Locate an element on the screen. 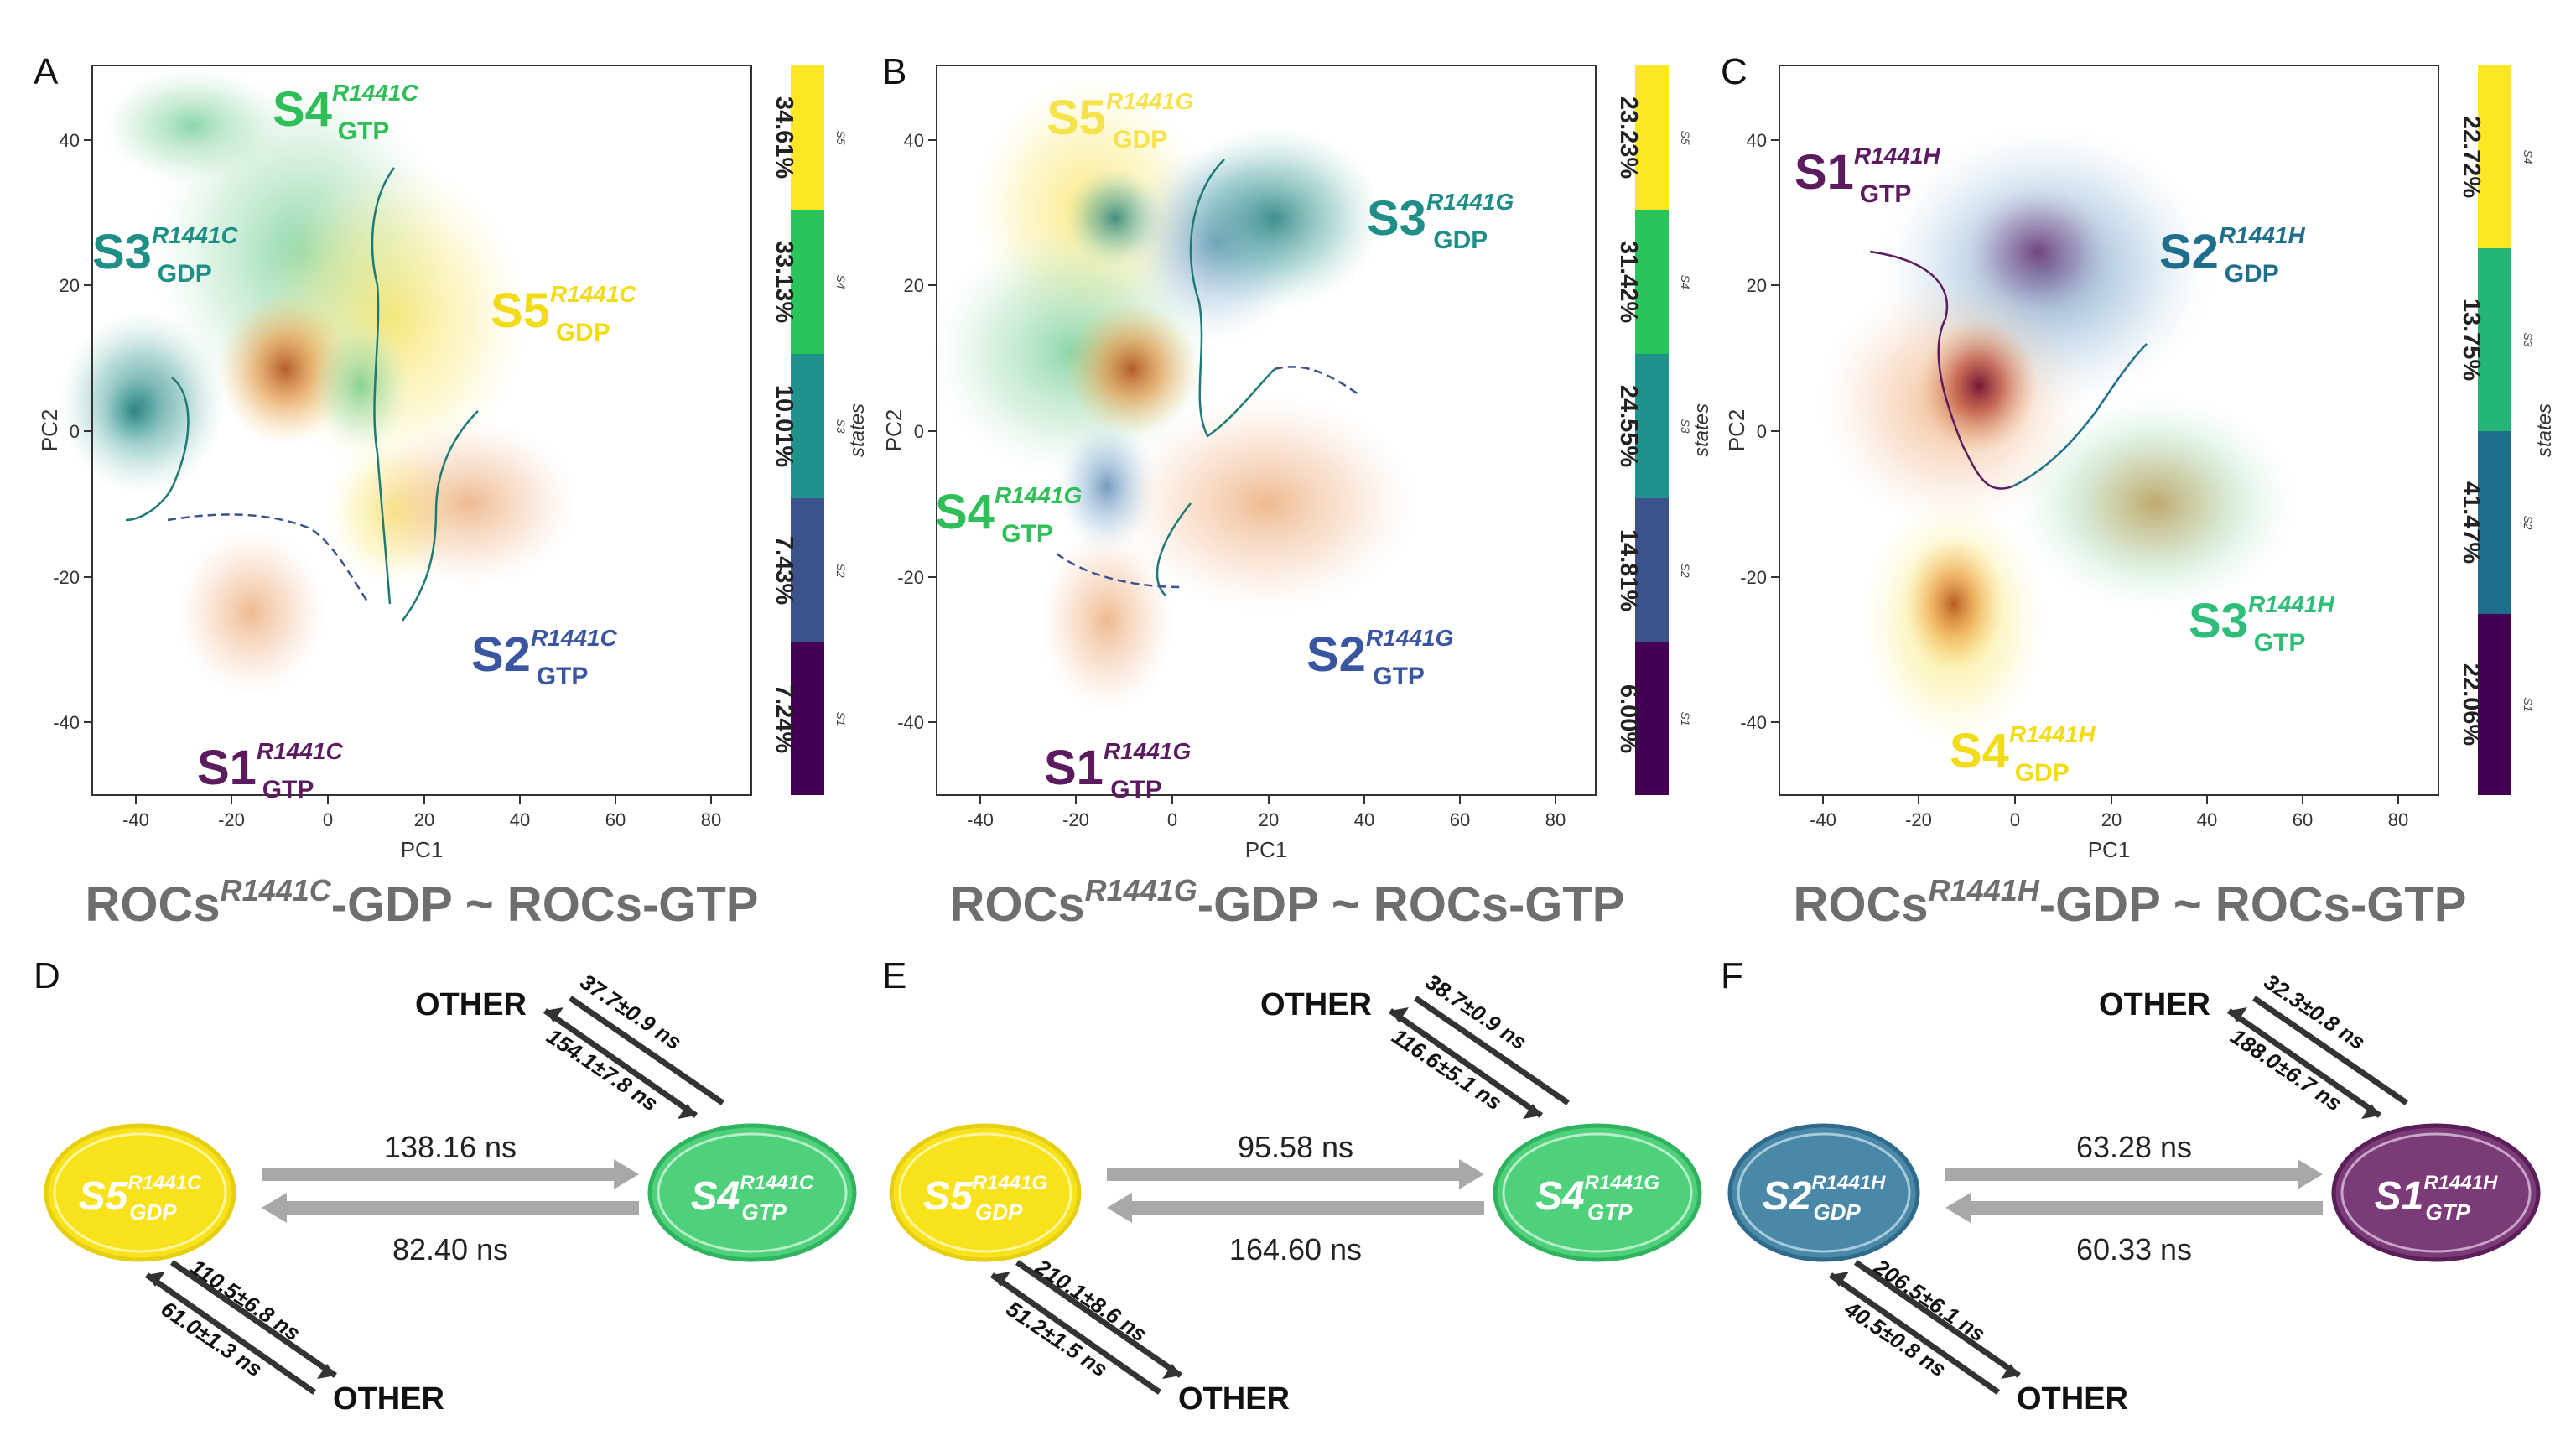 The height and width of the screenshot is (1446, 2576). state-percentage: 22.72% is located at coordinates (2471, 157).